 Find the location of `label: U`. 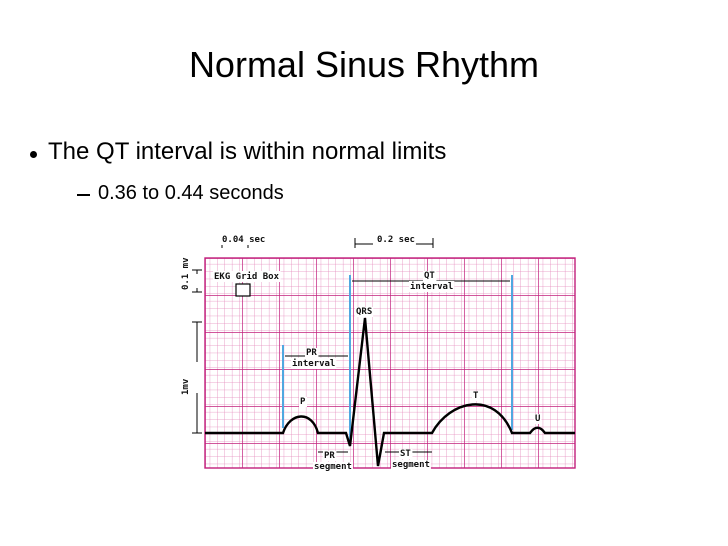

label: U is located at coordinates (537, 419).